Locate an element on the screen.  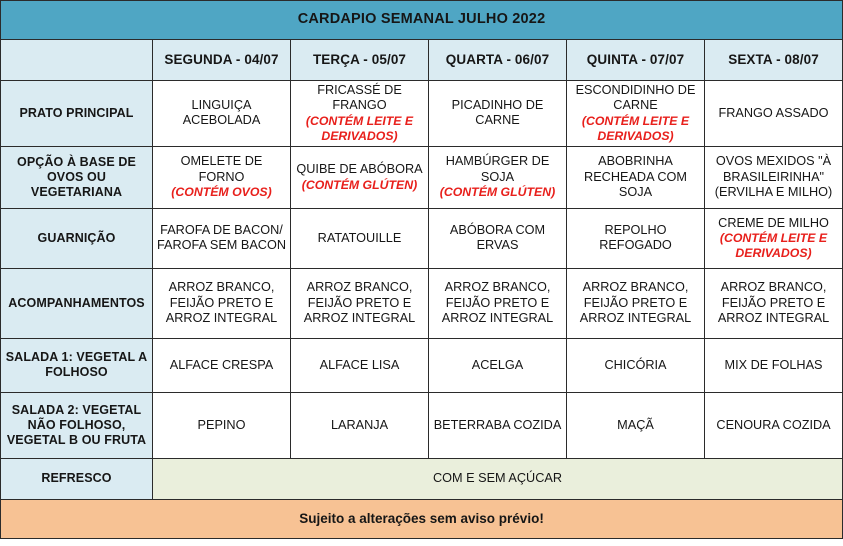
menu-item-text: ABOBRINHA RECHEADA COM SOJA is located at coordinates (635, 177).